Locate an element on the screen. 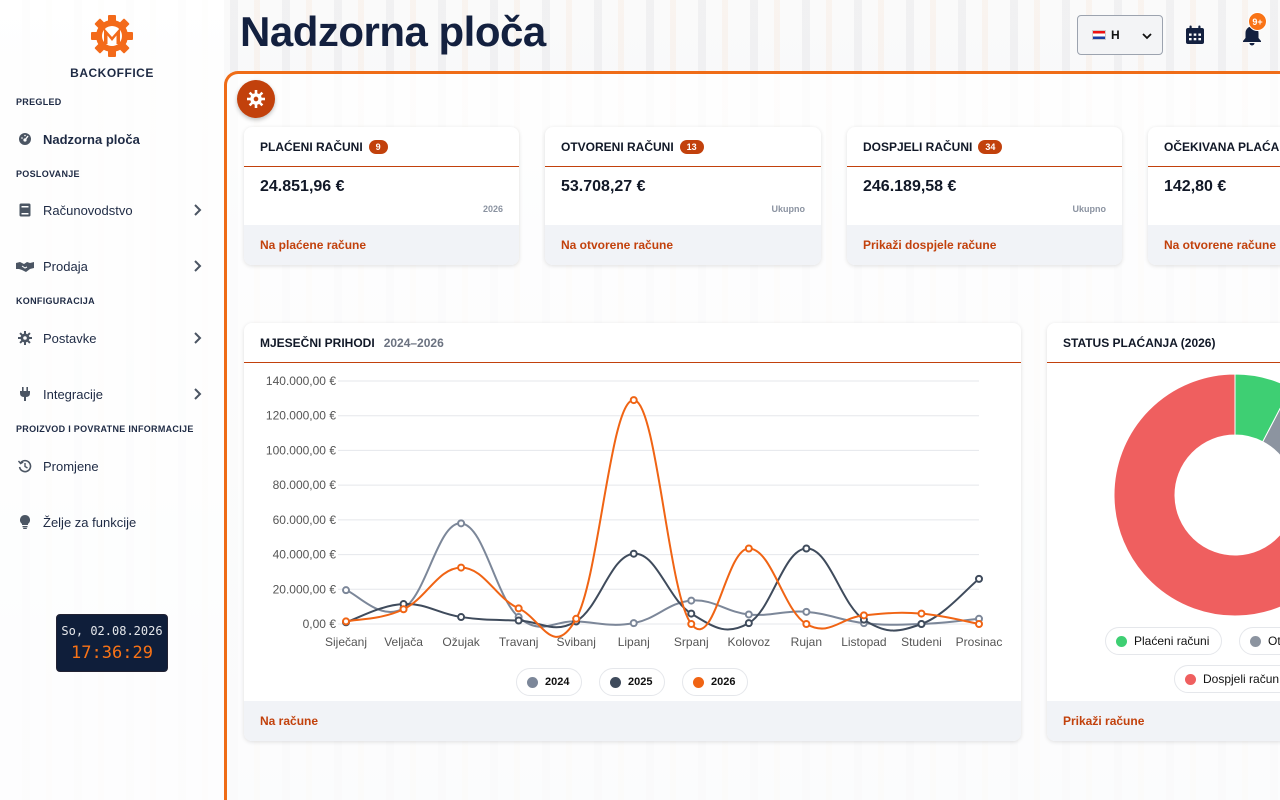 This screenshot has height=800, width=1280. legend-item-paid: Plaćeni računi is located at coordinates (1164, 641).